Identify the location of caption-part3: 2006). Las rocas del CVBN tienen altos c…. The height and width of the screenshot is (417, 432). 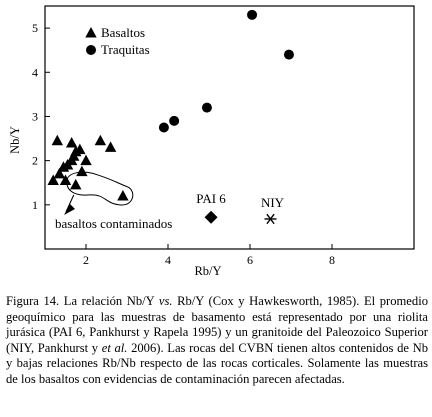
(217, 363).